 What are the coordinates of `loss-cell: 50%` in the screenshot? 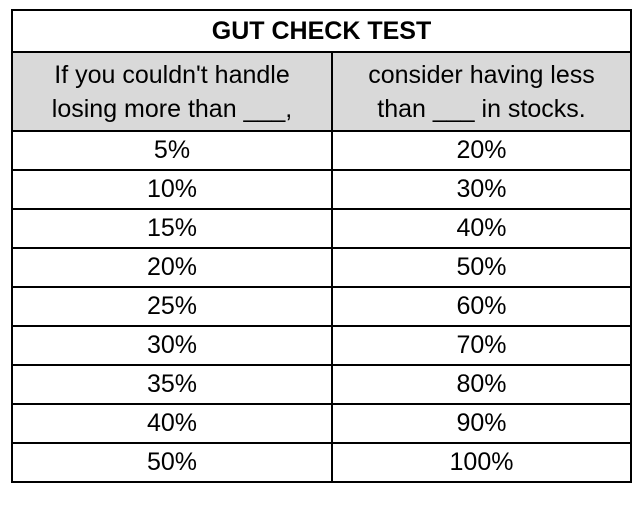 It's located at (172, 462).